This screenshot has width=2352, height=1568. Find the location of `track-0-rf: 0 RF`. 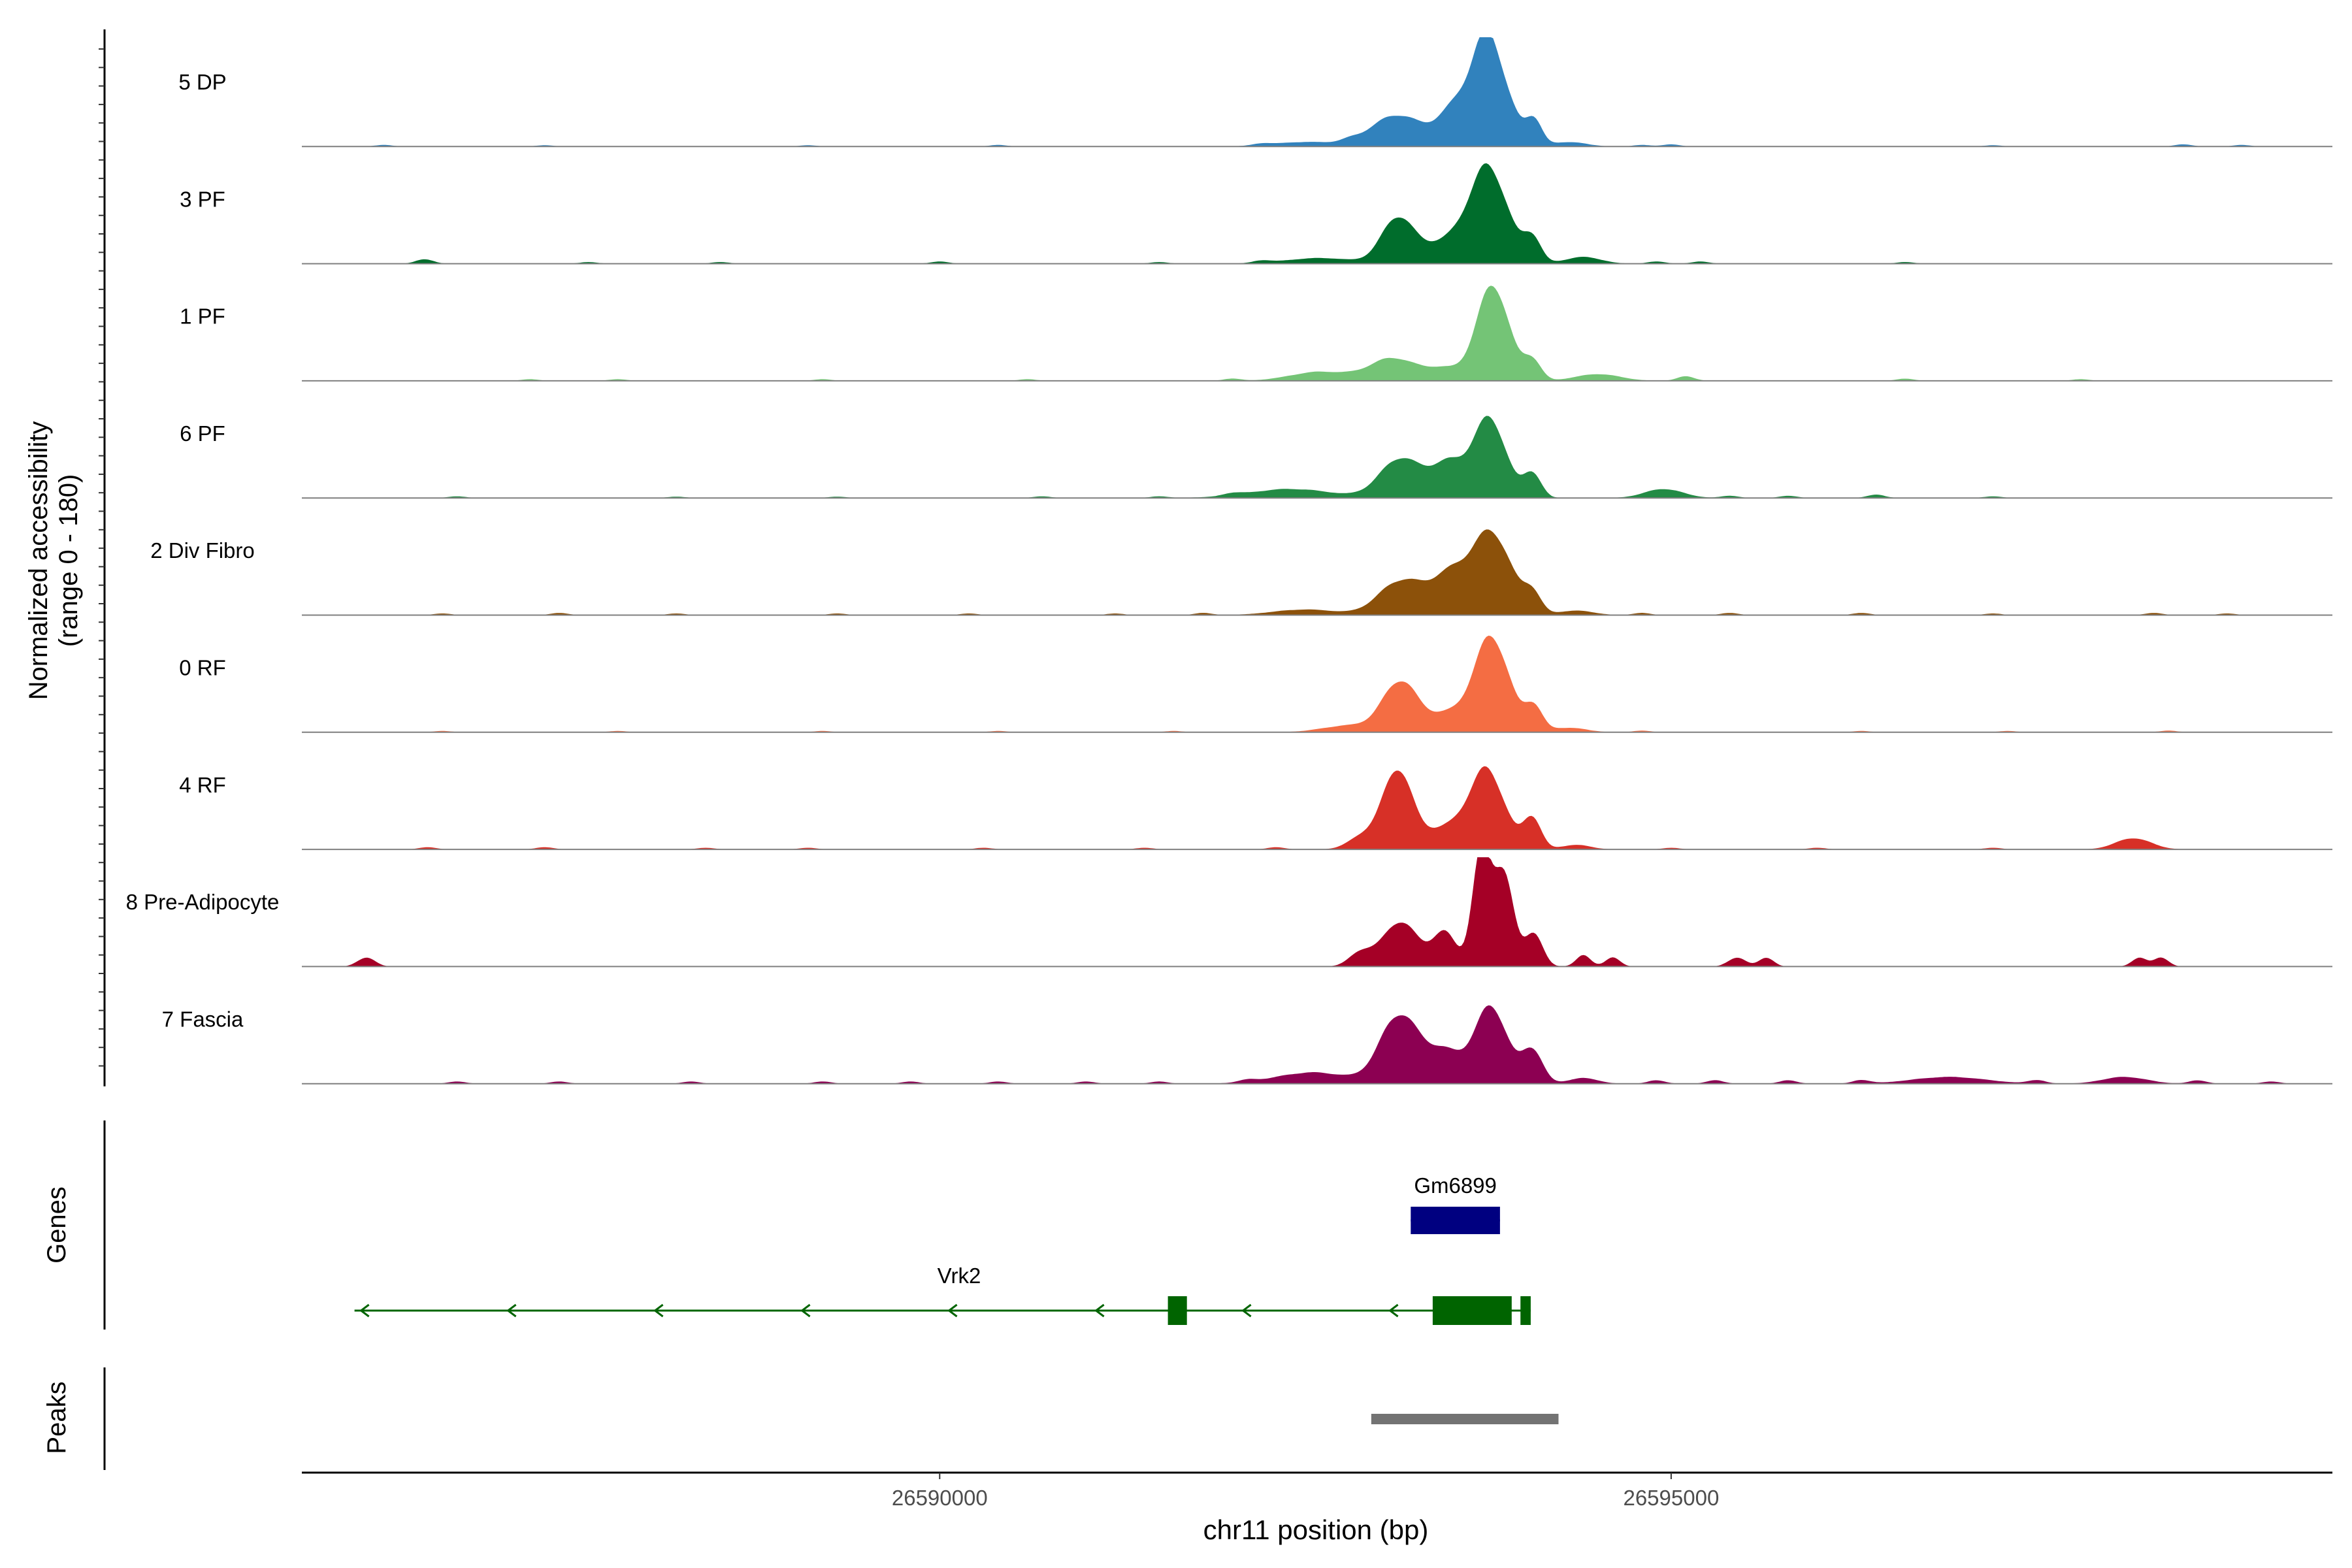

track-0-rf: 0 RF is located at coordinates (1255, 684).